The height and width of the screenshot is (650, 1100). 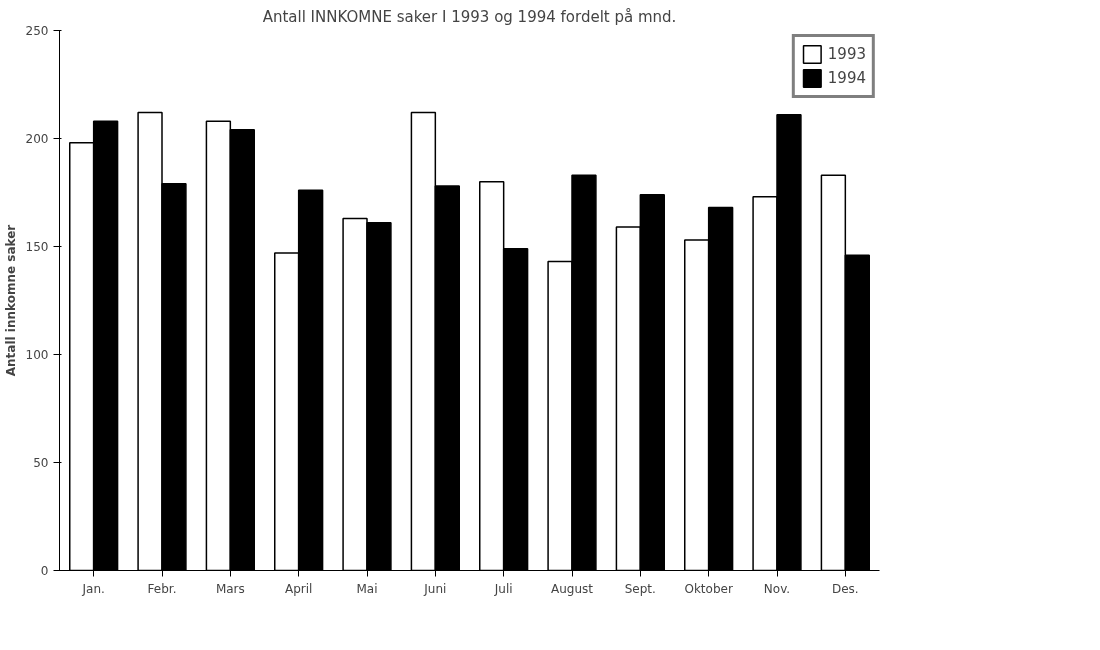 I want to click on x-tick-label: Nov., so click(x=777, y=588).